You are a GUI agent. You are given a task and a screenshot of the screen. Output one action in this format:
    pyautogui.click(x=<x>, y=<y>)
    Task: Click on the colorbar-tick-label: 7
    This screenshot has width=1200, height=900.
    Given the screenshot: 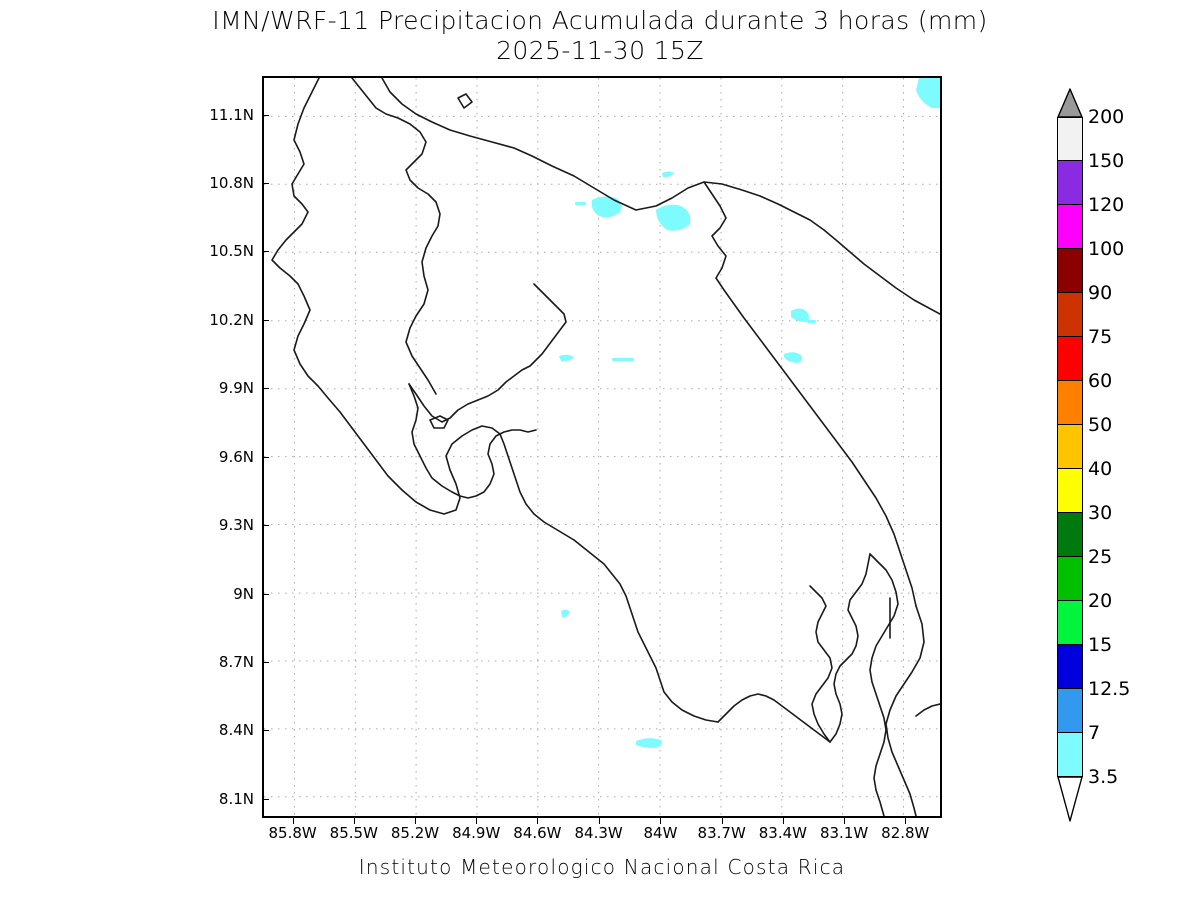 What is the action you would take?
    pyautogui.click(x=1094, y=733)
    